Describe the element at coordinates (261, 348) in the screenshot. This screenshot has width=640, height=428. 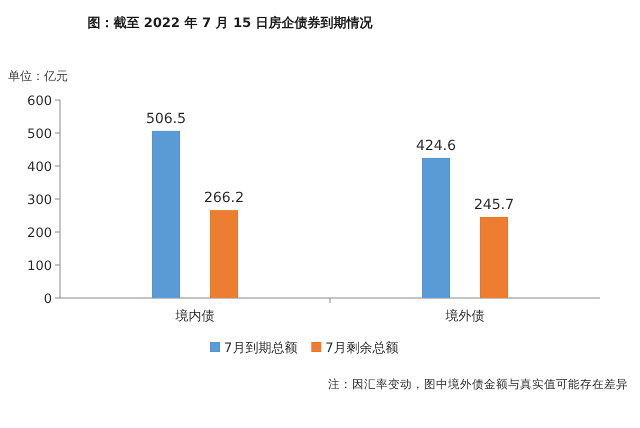
I see `legend-label: 7月到期总额` at that location.